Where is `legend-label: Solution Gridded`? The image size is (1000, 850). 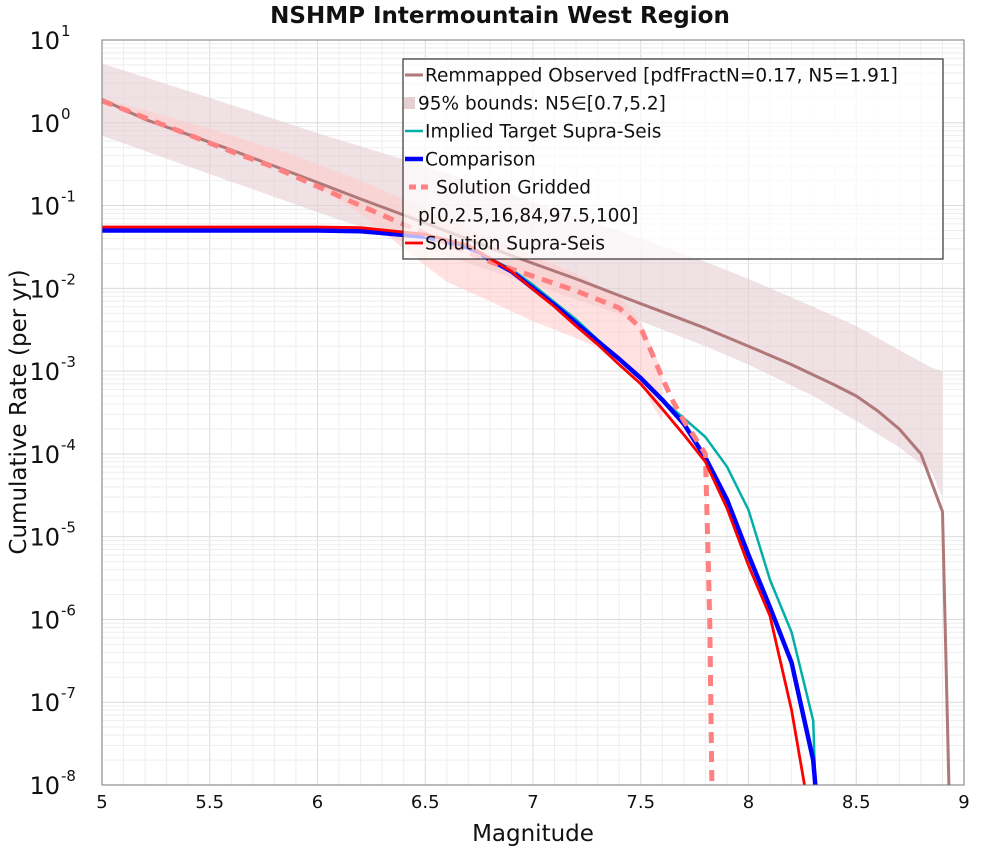 legend-label: Solution Gridded is located at coordinates (513, 188).